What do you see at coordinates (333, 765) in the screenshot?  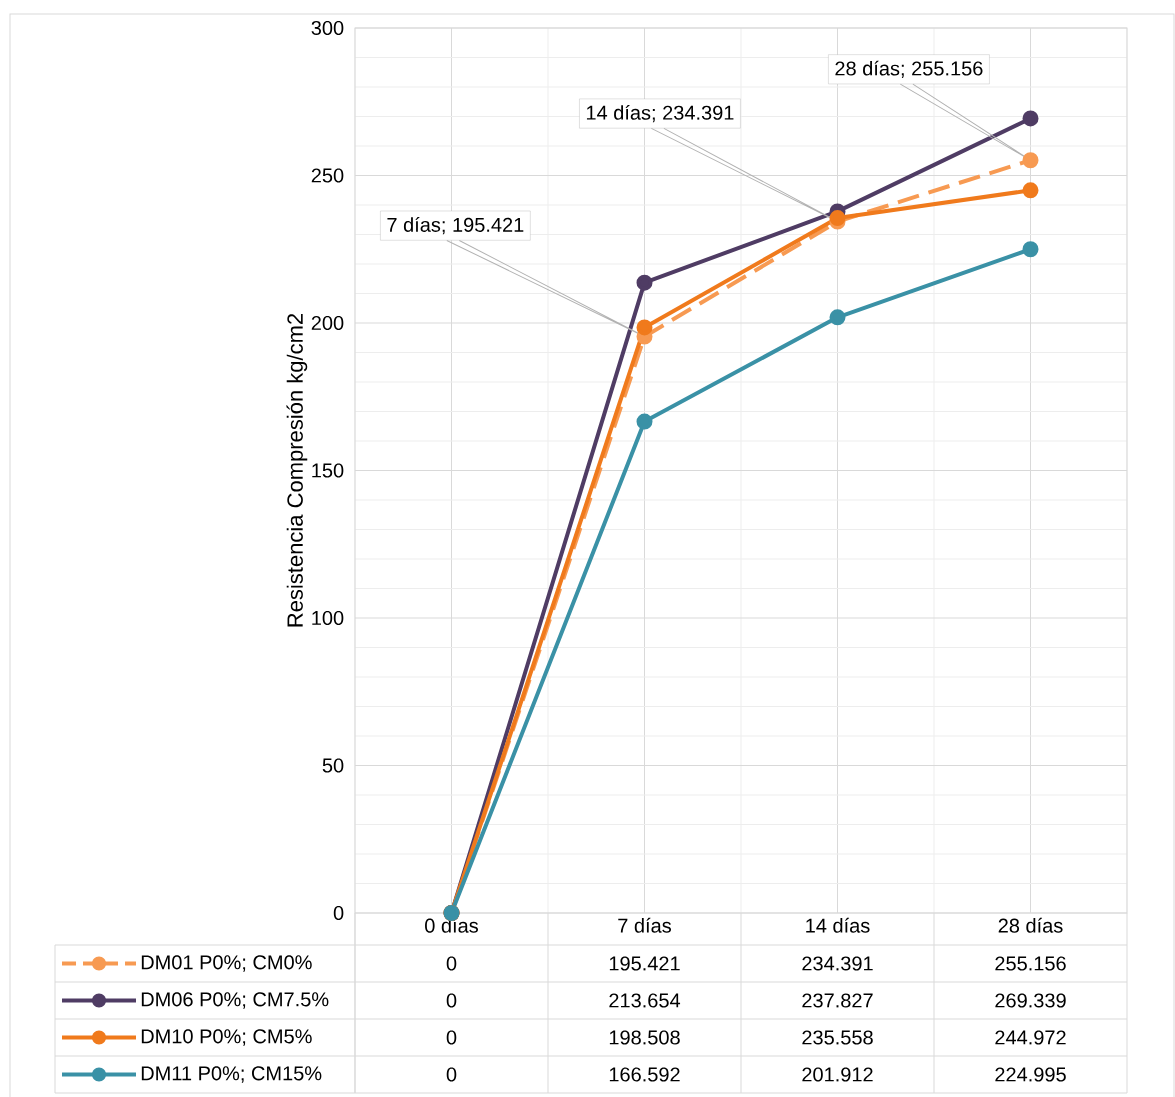 I see `y-tick-label: 50` at bounding box center [333, 765].